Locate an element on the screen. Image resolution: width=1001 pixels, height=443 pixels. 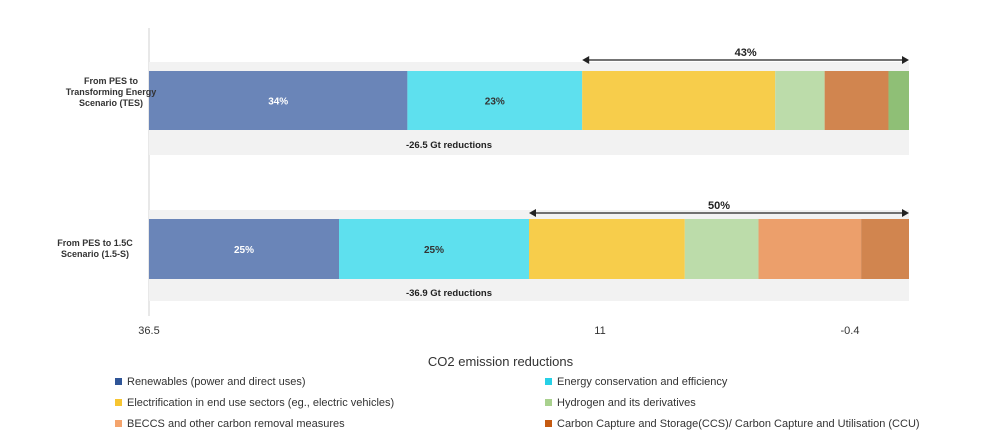
segment-label: 34% is located at coordinates (278, 102).